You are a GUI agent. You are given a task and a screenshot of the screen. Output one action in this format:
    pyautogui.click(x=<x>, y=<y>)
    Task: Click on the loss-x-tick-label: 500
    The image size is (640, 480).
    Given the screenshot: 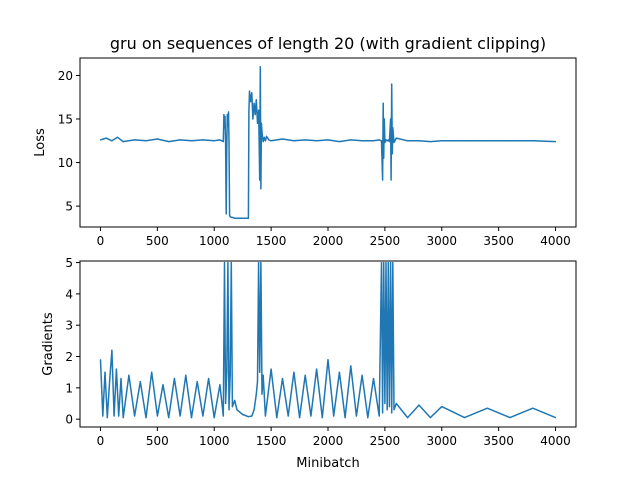 What is the action you would take?
    pyautogui.click(x=157, y=241)
    